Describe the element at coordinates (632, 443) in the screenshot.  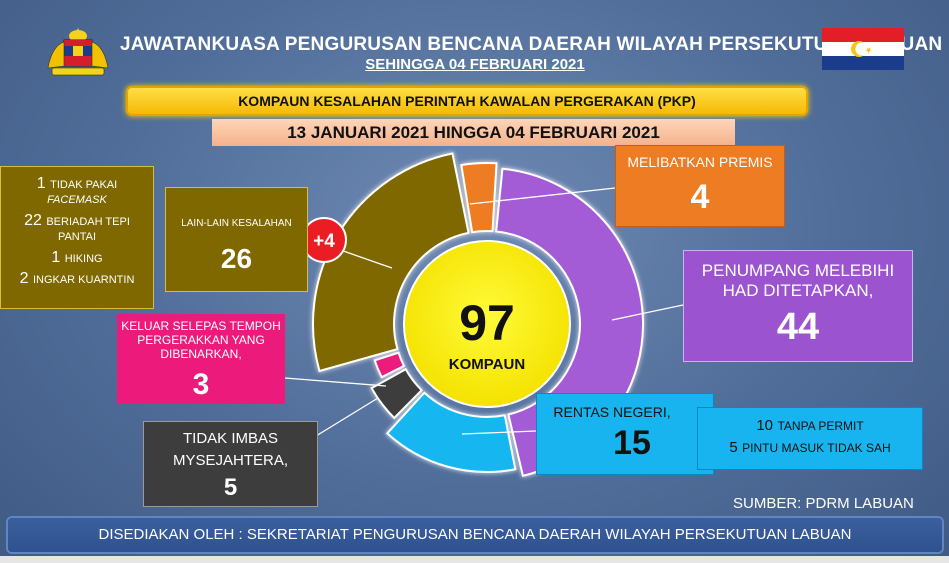
I see `callout-rentas-value: 15` at that location.